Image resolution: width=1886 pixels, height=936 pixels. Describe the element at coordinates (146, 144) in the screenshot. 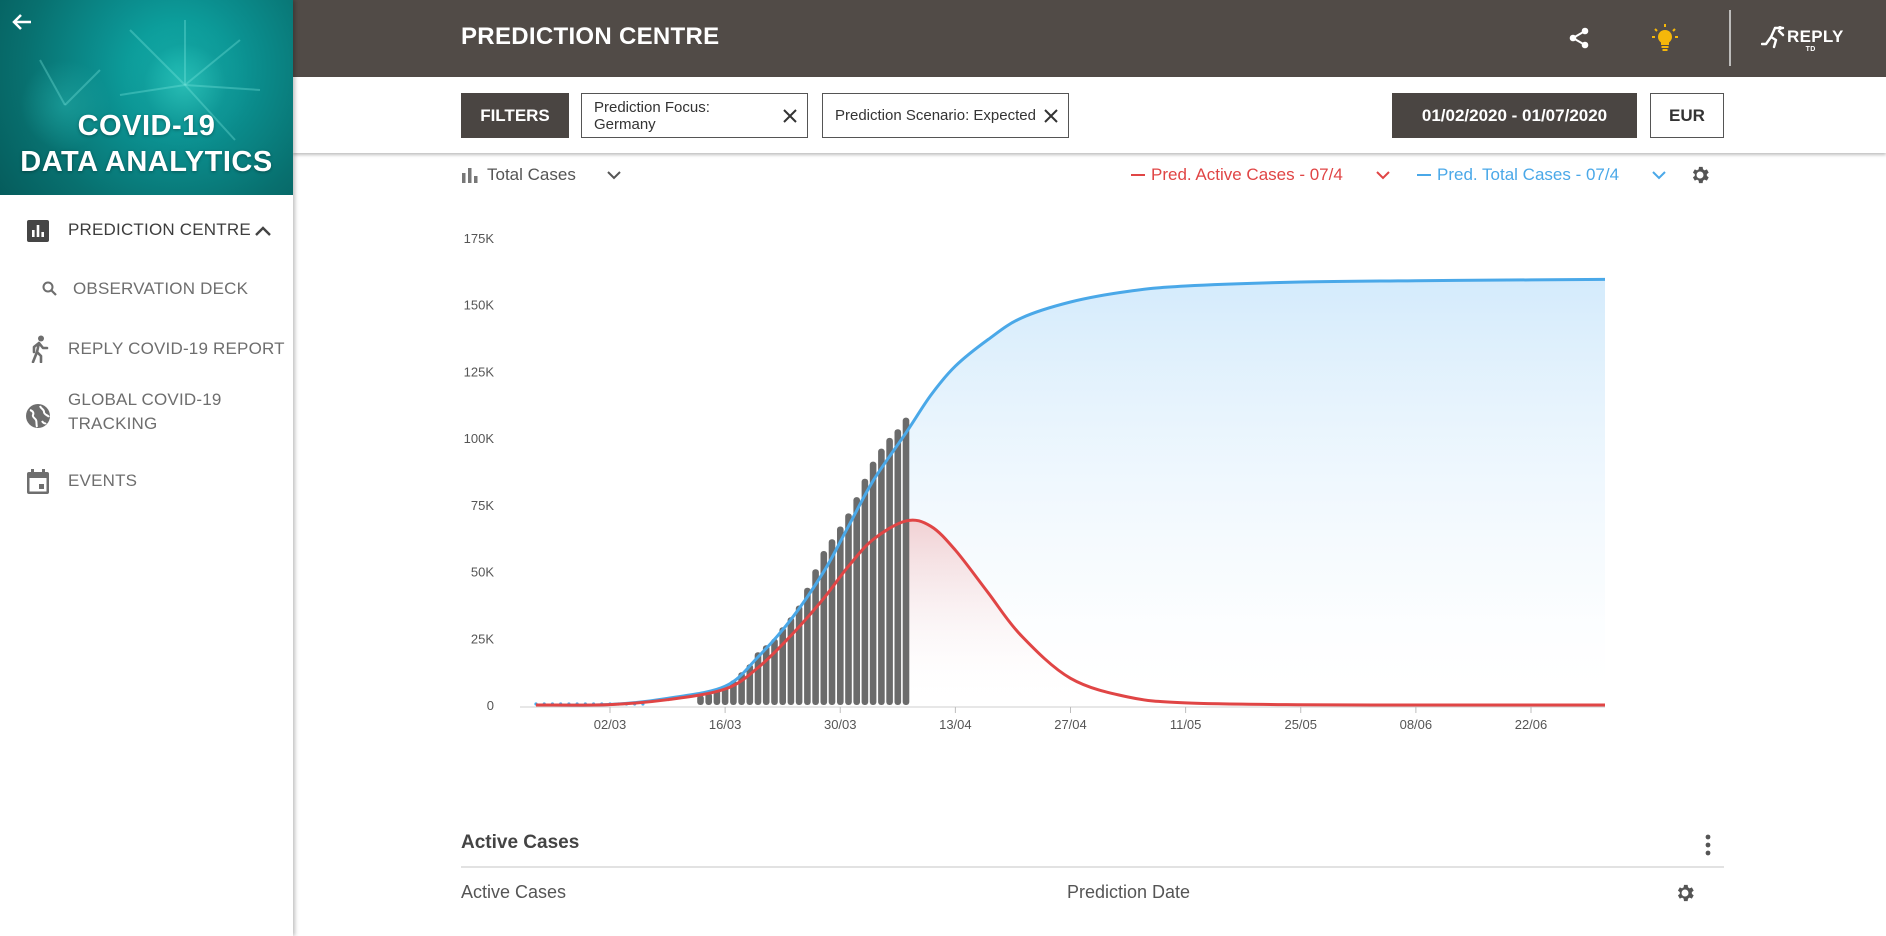

I see `brand-title: COVID-19 DATA ANALYTICS` at that location.